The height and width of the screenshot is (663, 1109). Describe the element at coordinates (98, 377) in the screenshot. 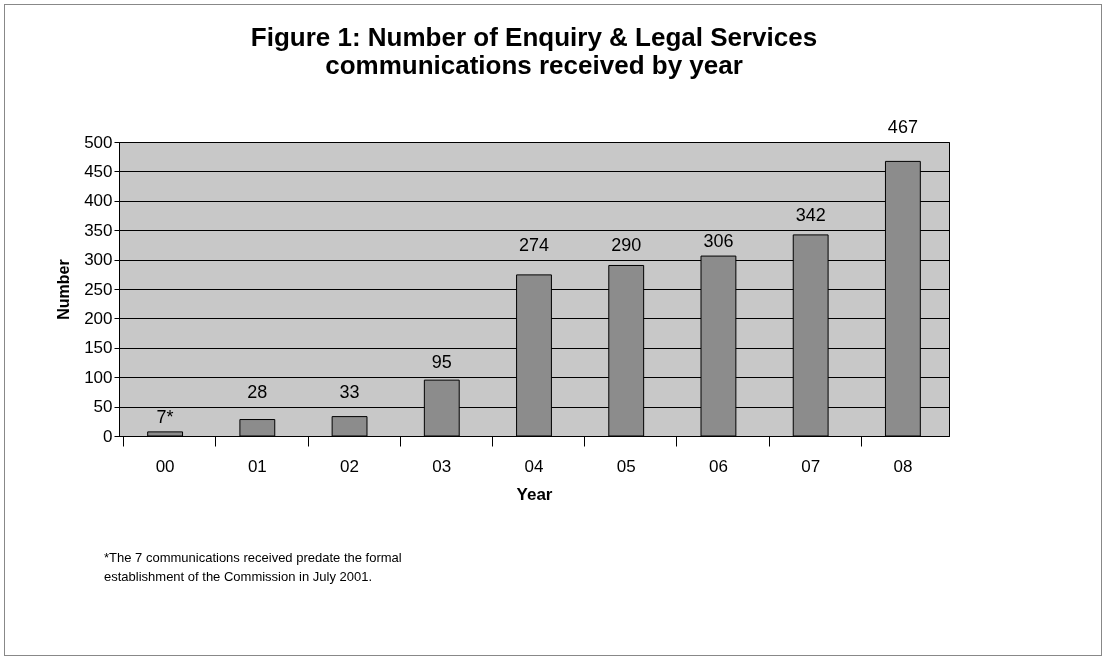

I see `y-tick-label: 100` at that location.